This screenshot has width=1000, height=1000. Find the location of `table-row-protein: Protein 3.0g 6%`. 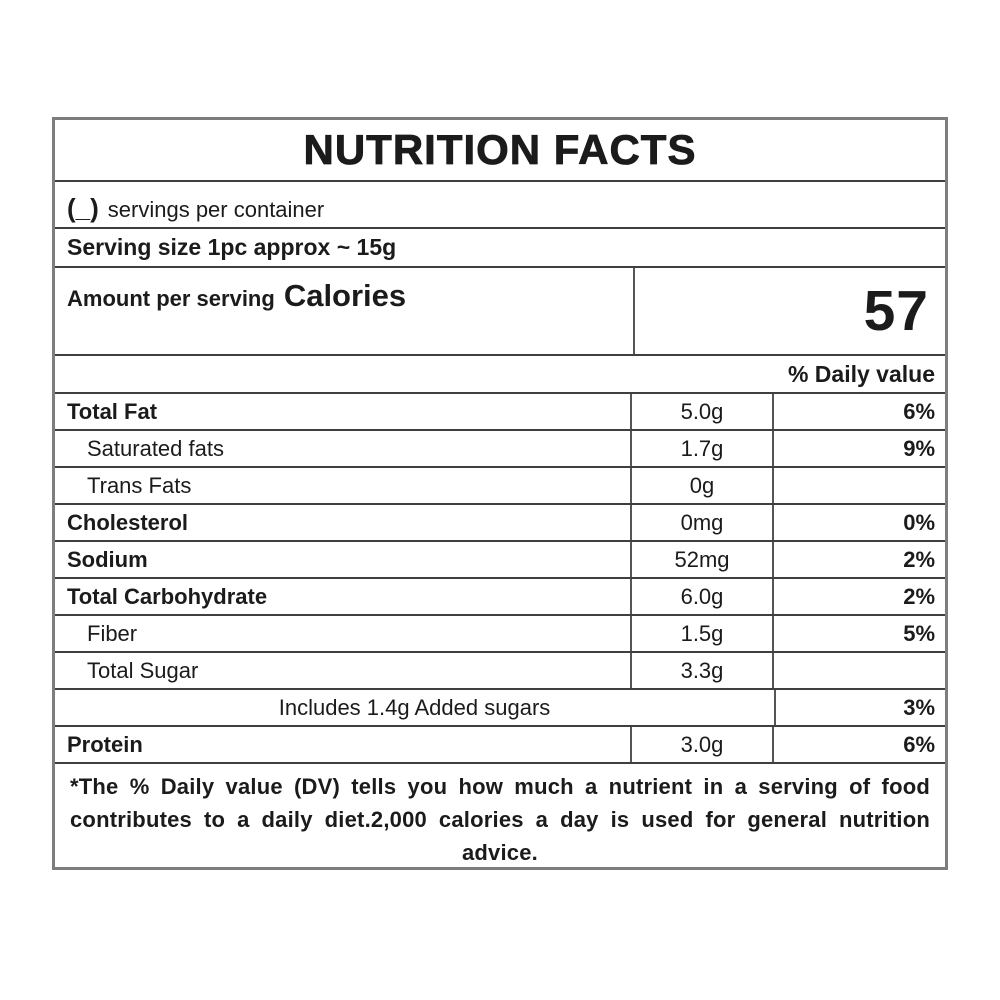

table-row-protein: Protein 3.0g 6% is located at coordinates (500, 745).